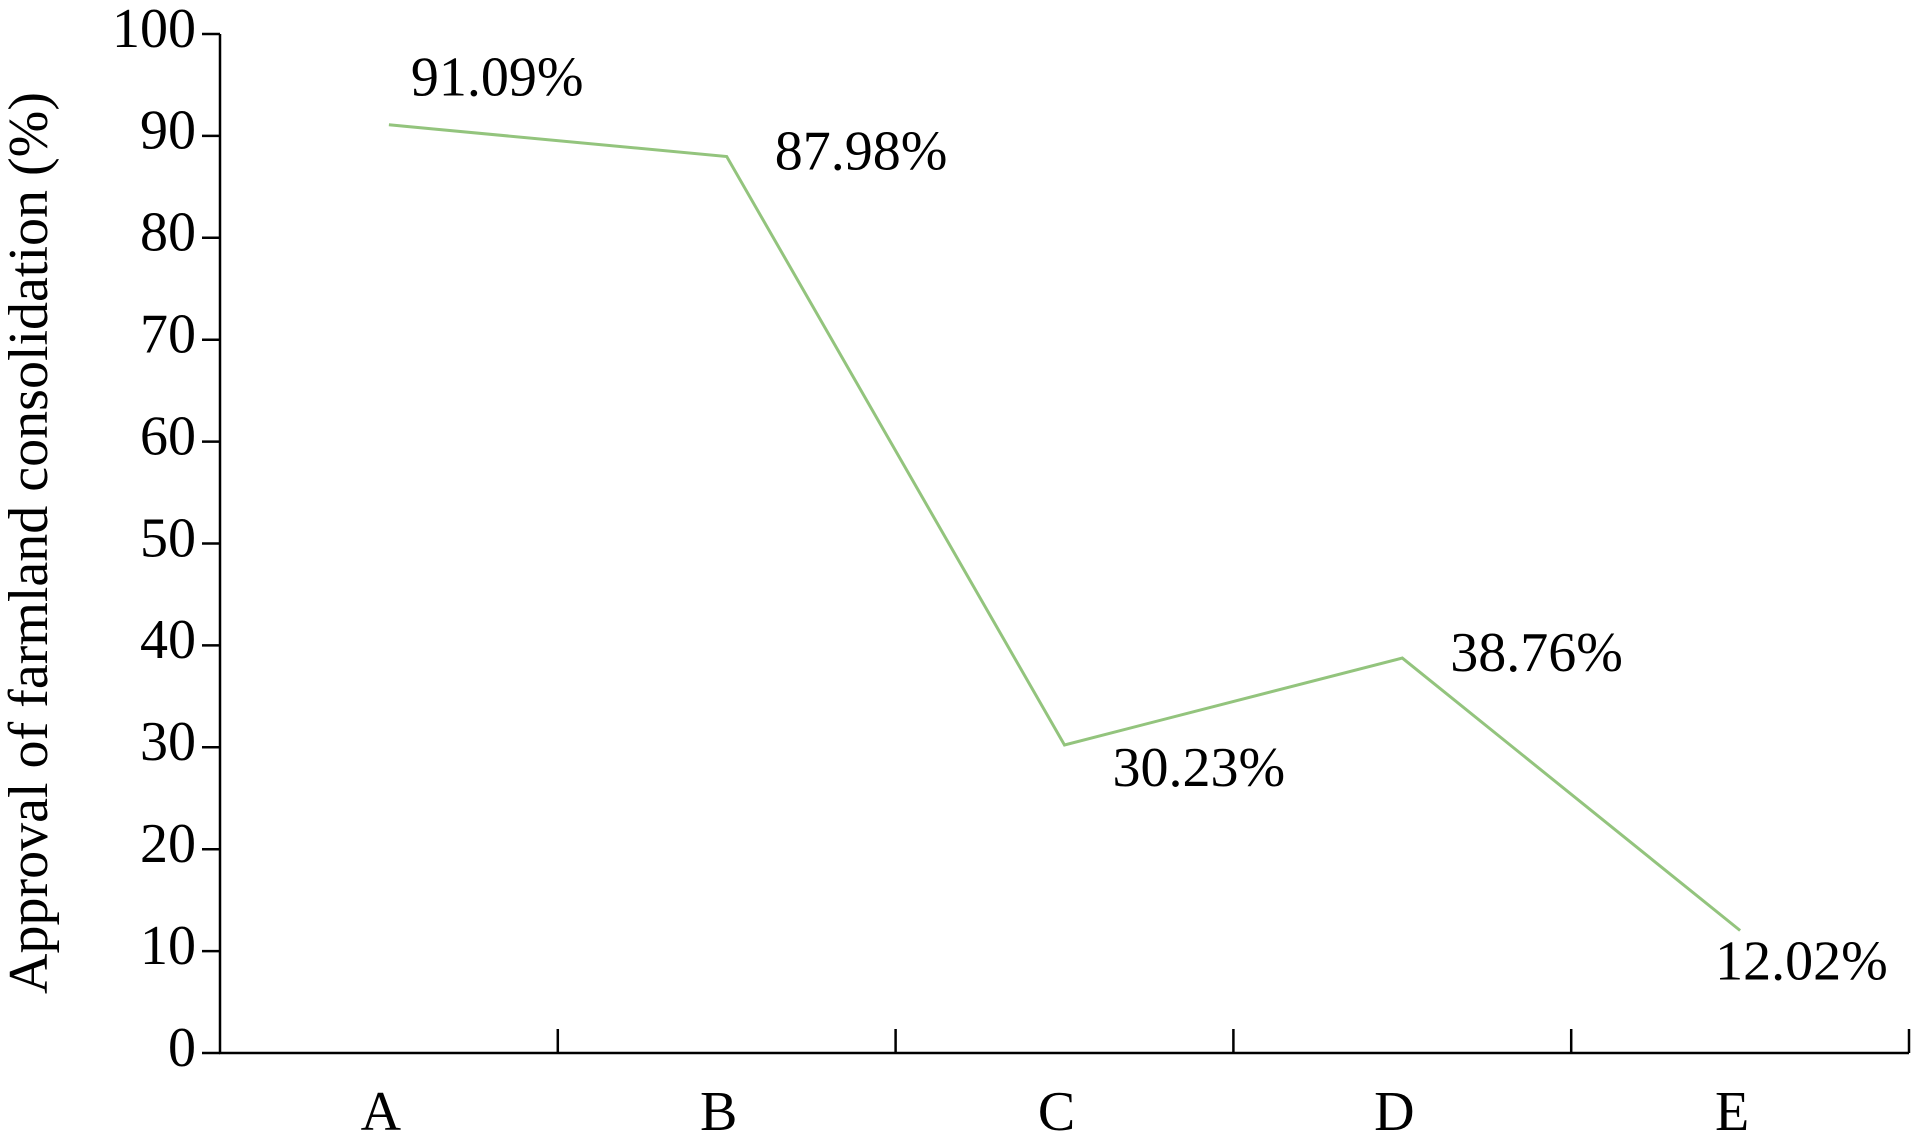  Describe the element at coordinates (168, 436) in the screenshot. I see `y-tick-label: 60` at that location.